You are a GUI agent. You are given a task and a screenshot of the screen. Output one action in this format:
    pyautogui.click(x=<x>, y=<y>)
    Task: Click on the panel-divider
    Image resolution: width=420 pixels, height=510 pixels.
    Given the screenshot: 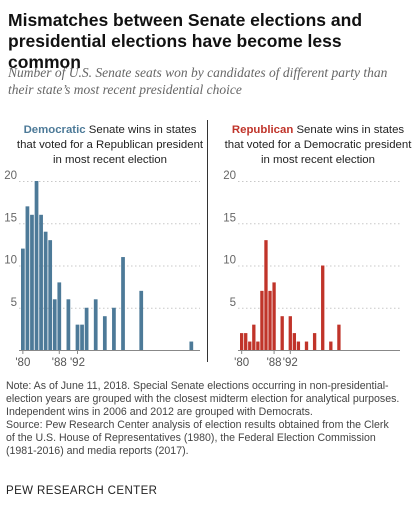 What is the action you would take?
    pyautogui.click(x=207, y=241)
    